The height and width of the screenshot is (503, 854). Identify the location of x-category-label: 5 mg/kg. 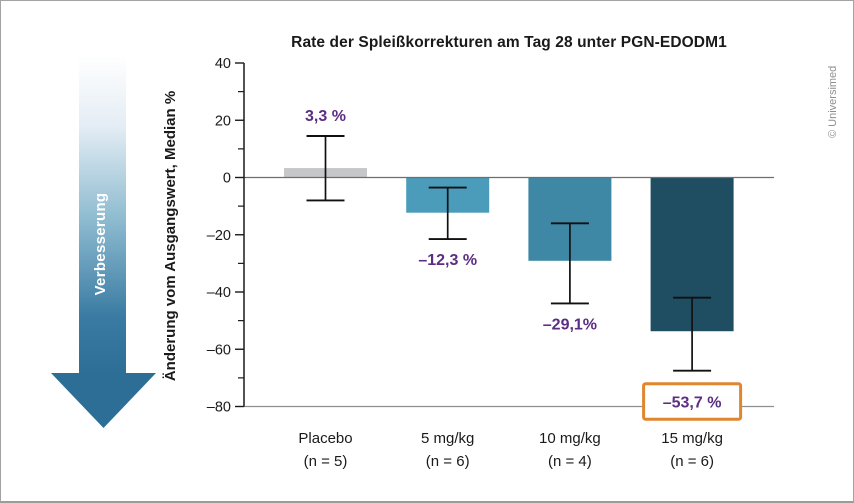
(447, 438).